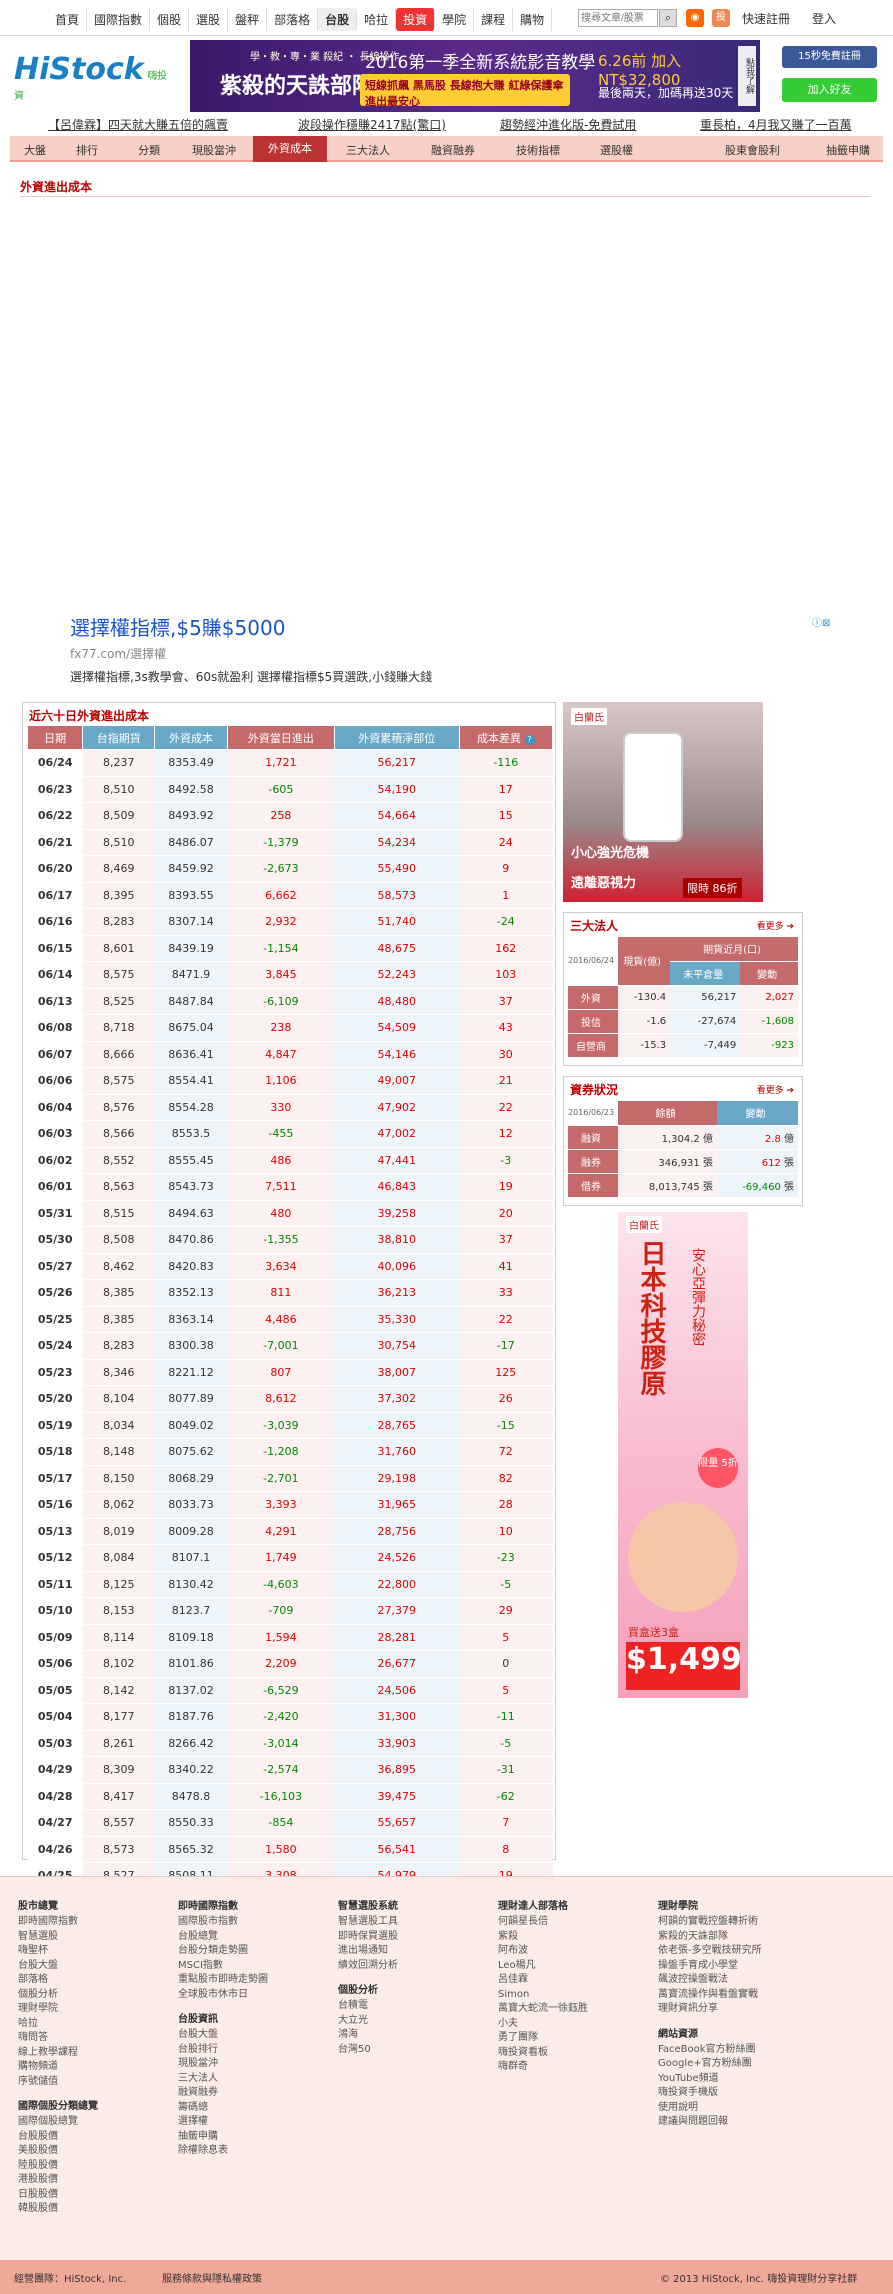 This screenshot has width=893, height=2294. Describe the element at coordinates (212, 2279) in the screenshot. I see `footer-terms-link: 服務條款與隱私權政策` at that location.